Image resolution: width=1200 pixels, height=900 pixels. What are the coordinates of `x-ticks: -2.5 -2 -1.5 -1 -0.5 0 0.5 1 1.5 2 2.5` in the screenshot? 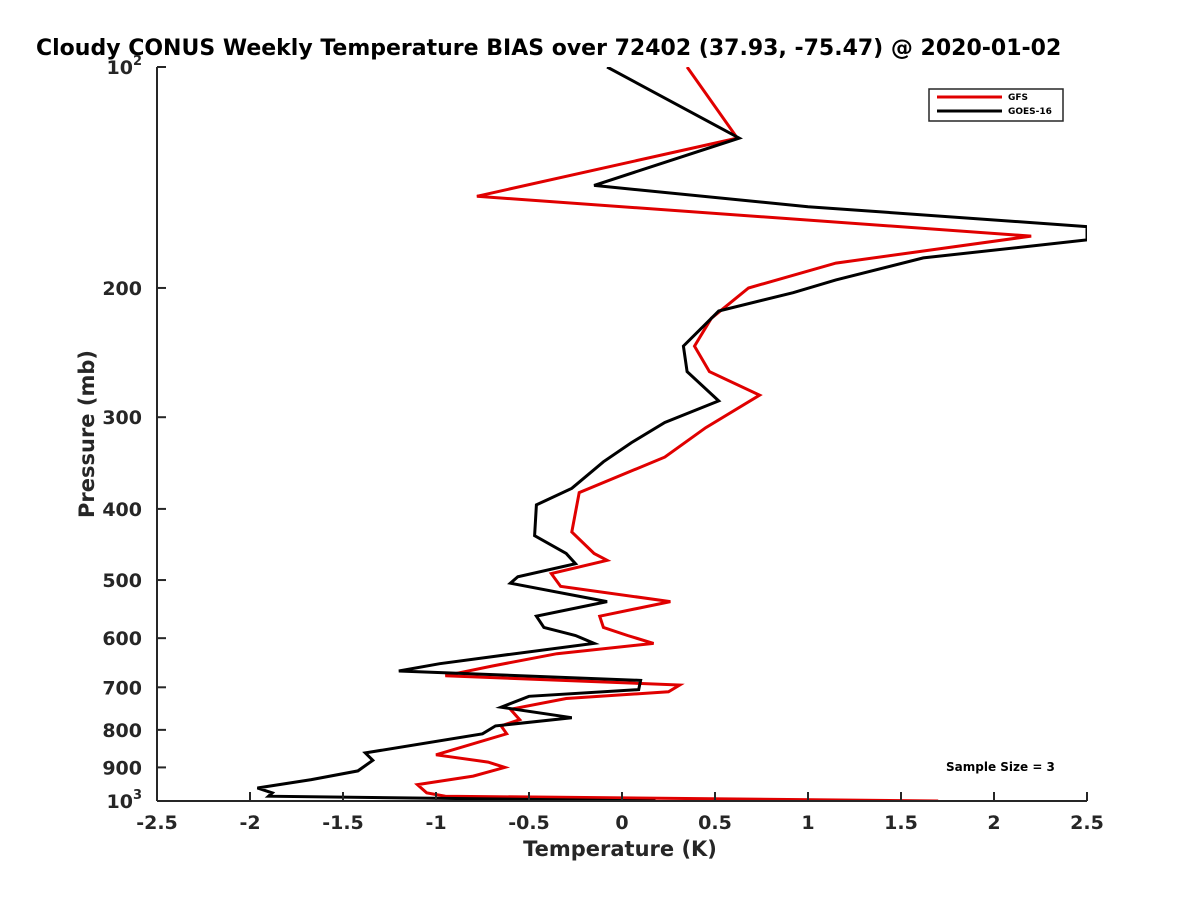 It's located at (620, 813).